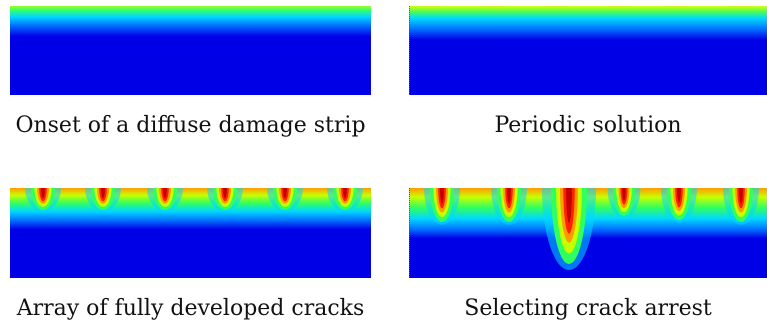  I want to click on damage-field-panel-periodic, so click(588, 50).